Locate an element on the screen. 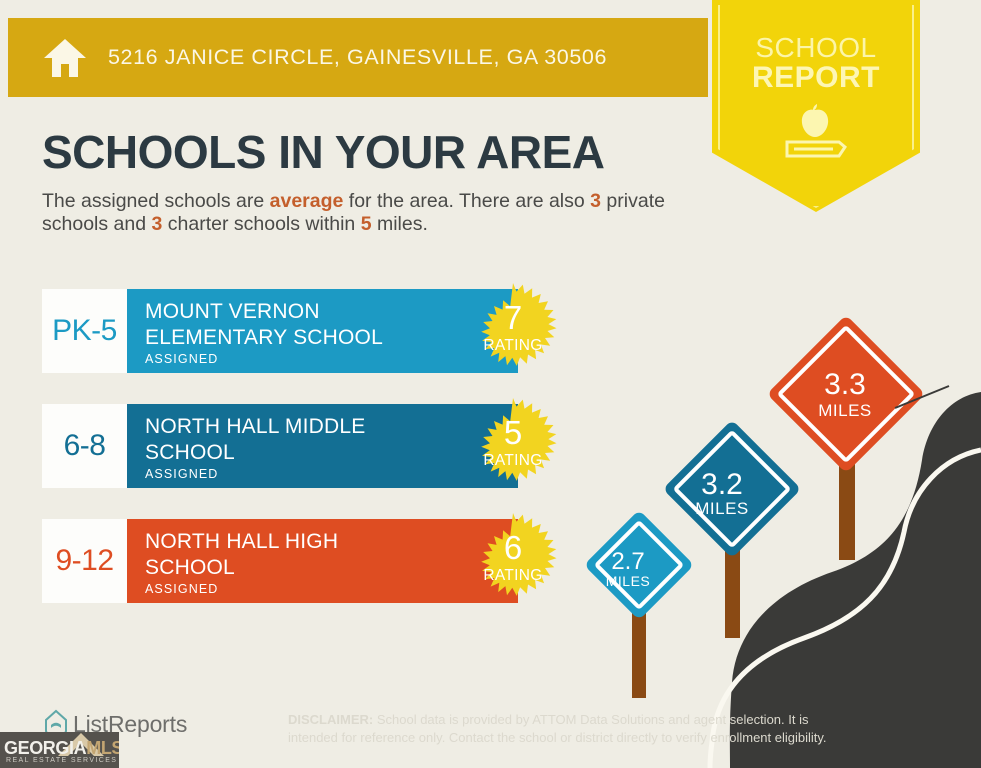  desc-highlight-private-count: 3 is located at coordinates (596, 201).